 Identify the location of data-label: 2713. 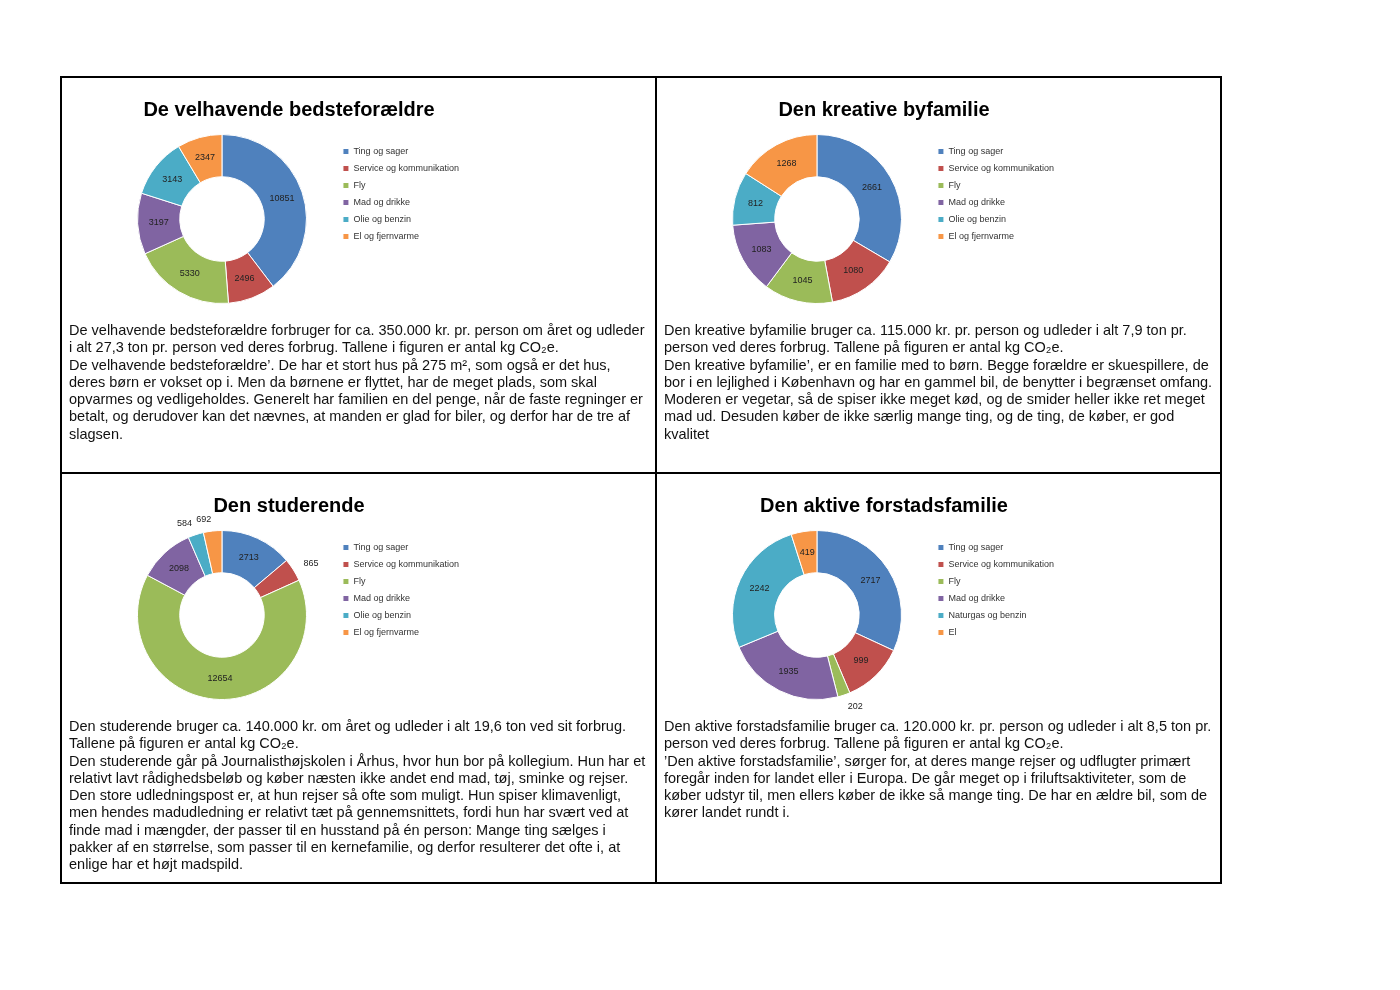
(248, 557).